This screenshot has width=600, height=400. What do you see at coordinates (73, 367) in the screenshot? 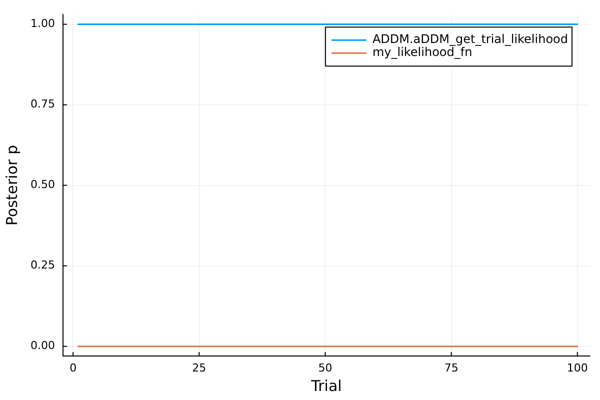
I see `x-tick-label: 0` at bounding box center [73, 367].